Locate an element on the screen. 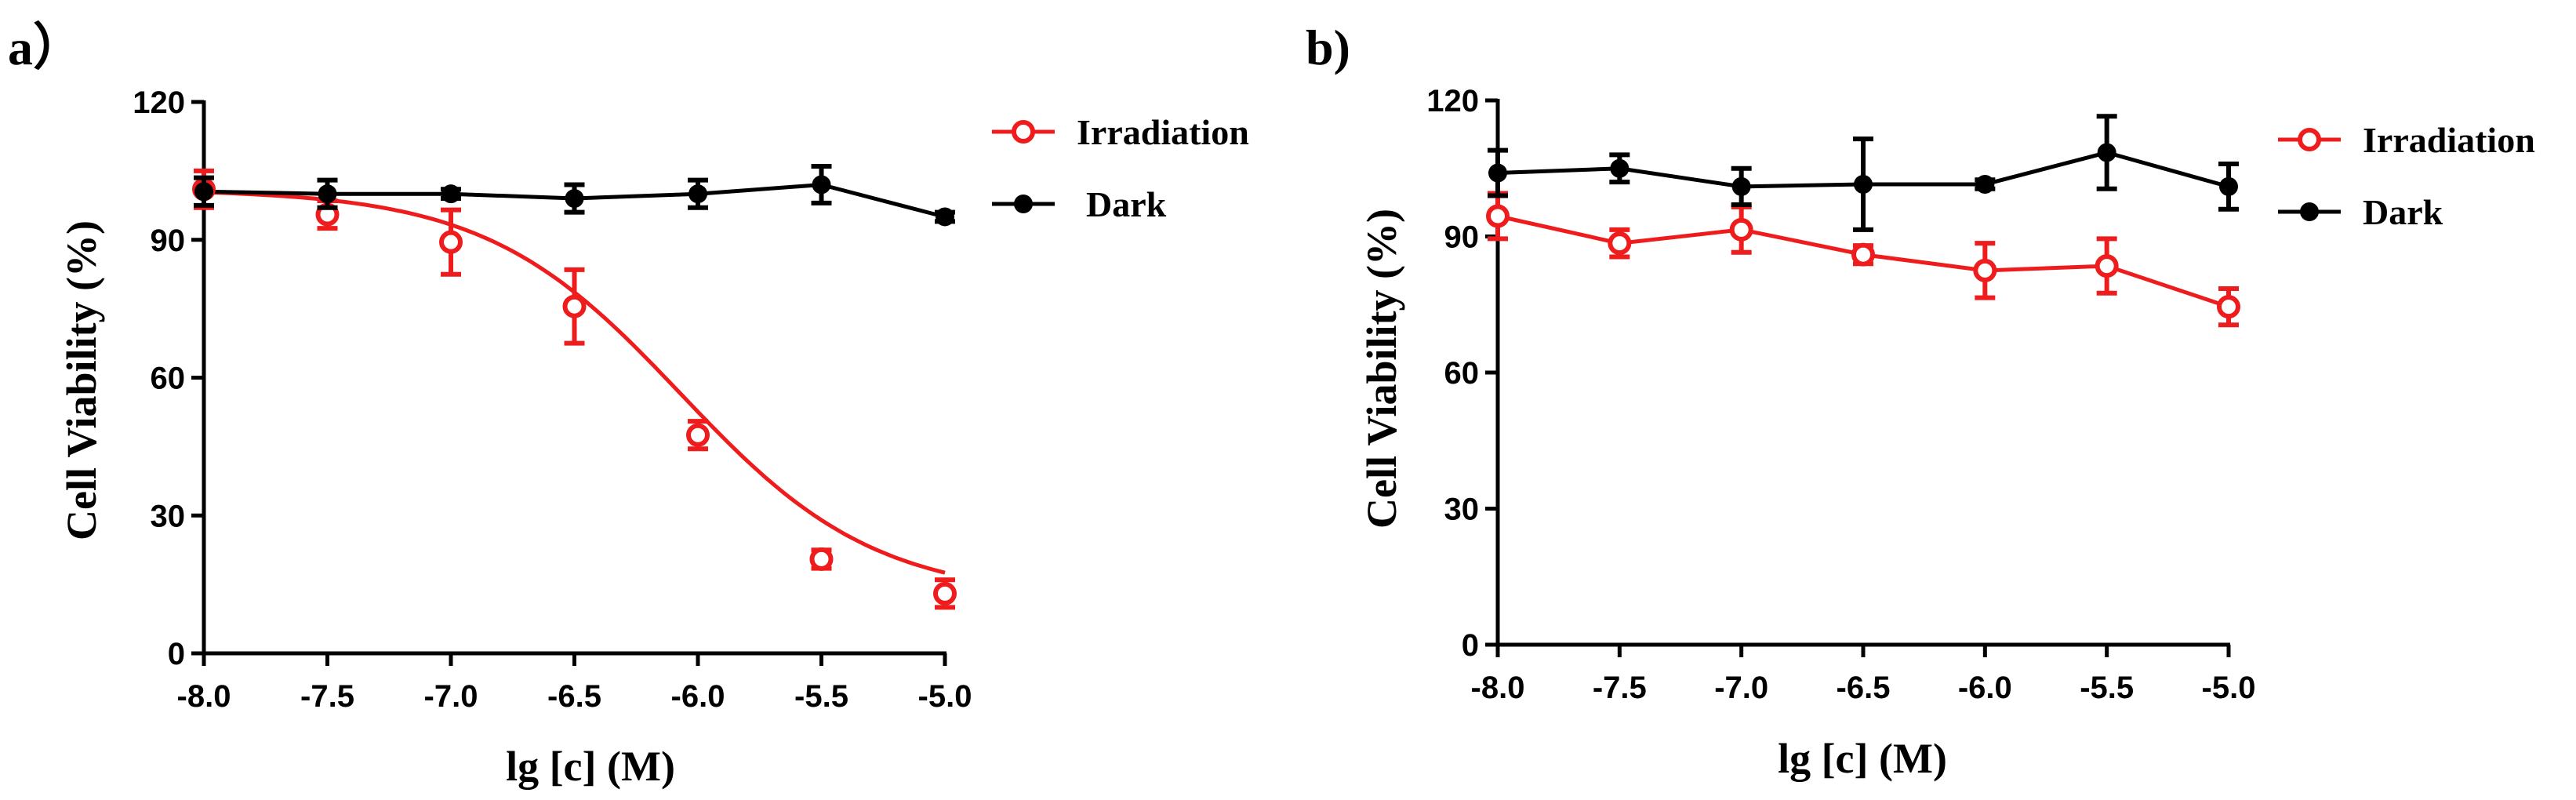  panel-label-b: b) is located at coordinates (1328, 47).